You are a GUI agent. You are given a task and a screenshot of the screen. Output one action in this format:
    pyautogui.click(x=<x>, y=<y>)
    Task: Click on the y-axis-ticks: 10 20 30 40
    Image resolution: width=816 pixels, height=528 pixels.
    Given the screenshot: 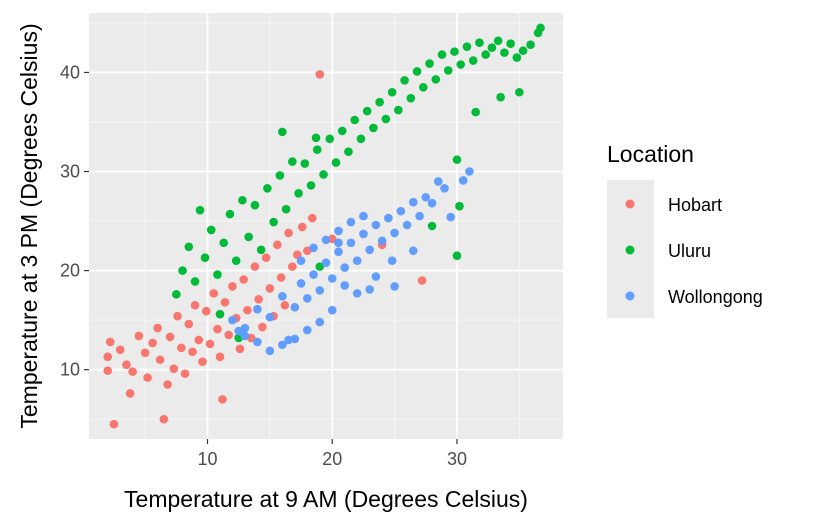 What is the action you would take?
    pyautogui.click(x=74, y=221)
    